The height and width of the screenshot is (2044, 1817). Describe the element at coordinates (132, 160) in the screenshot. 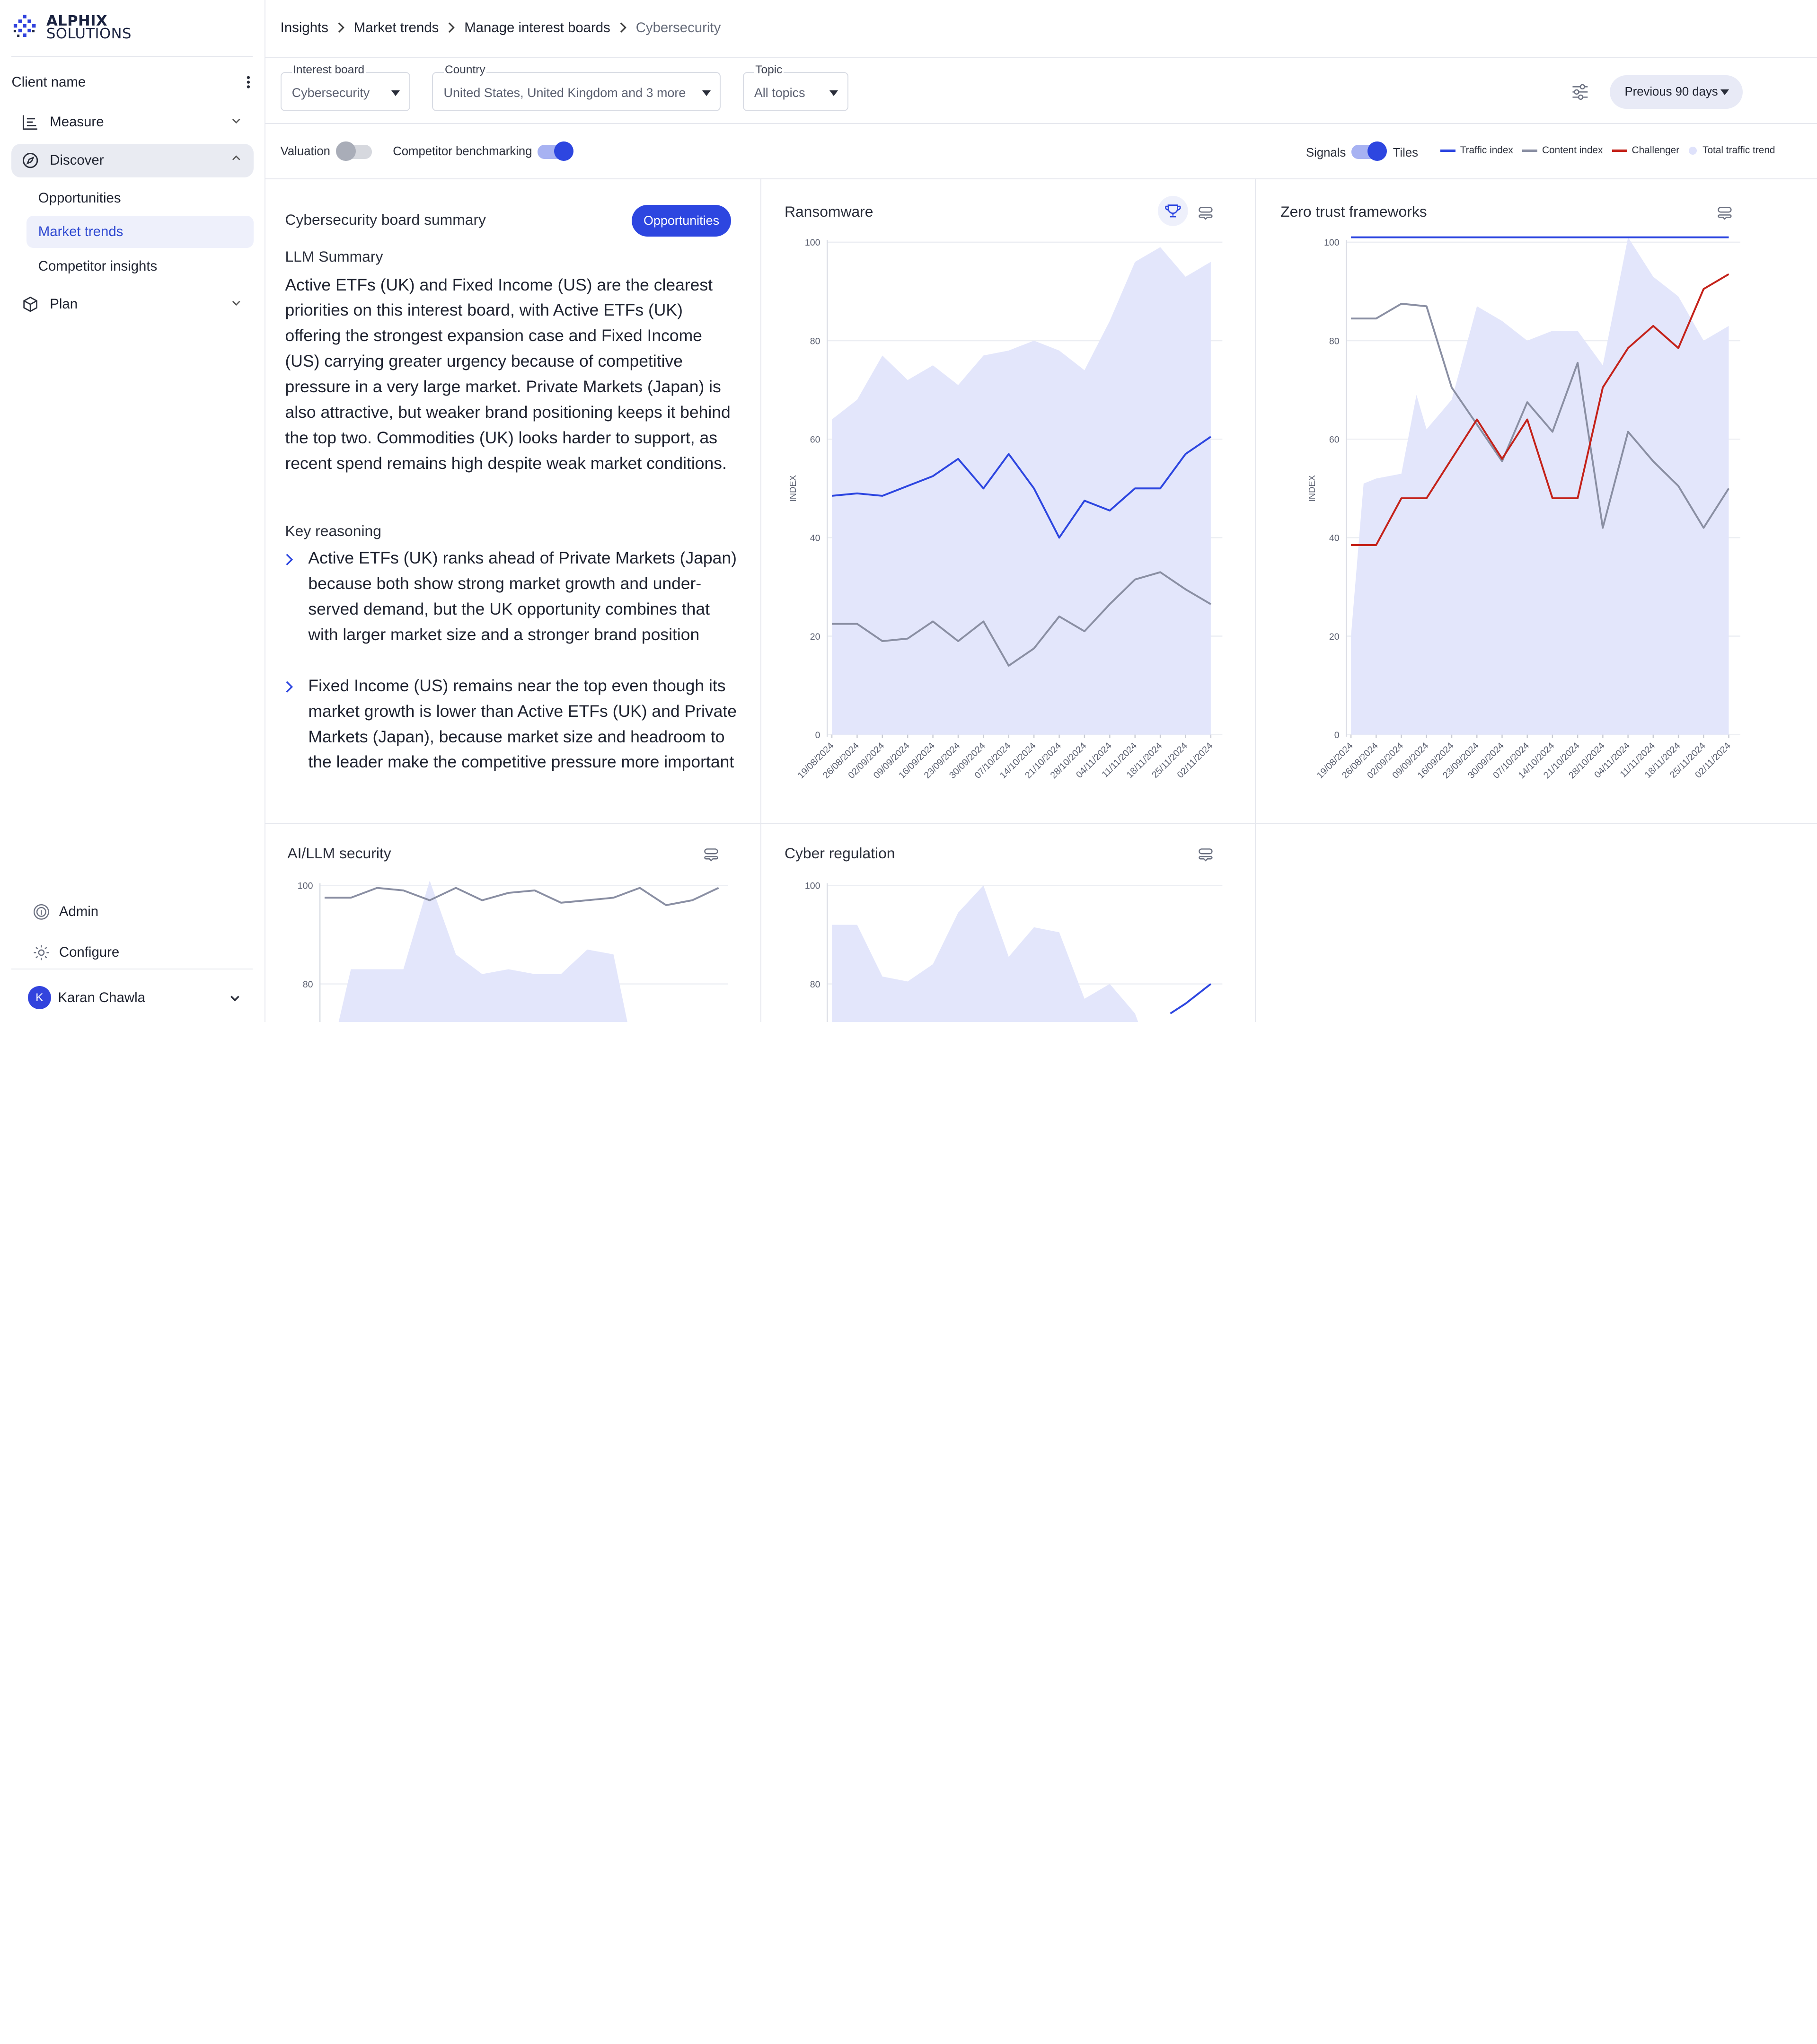

I see `nav-discover: Discover` at that location.